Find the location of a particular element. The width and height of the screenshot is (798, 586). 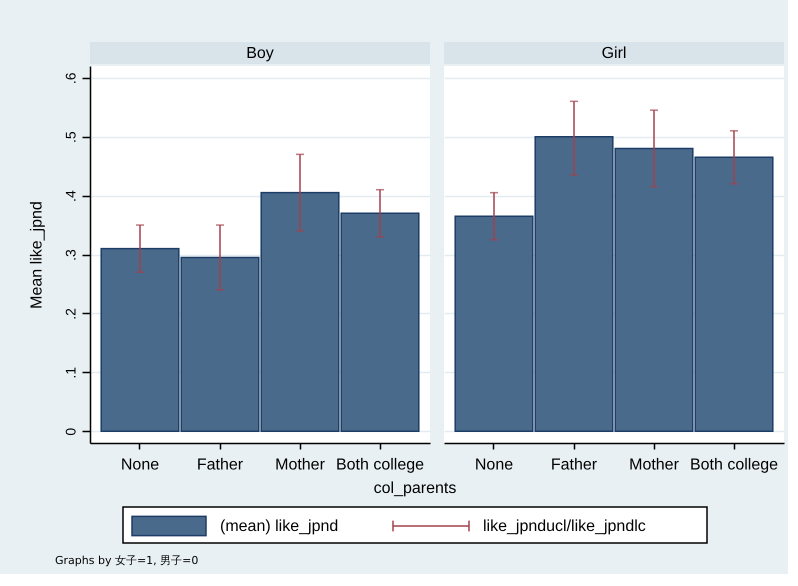

x-axis-title: col_parents is located at coordinates (415, 488).